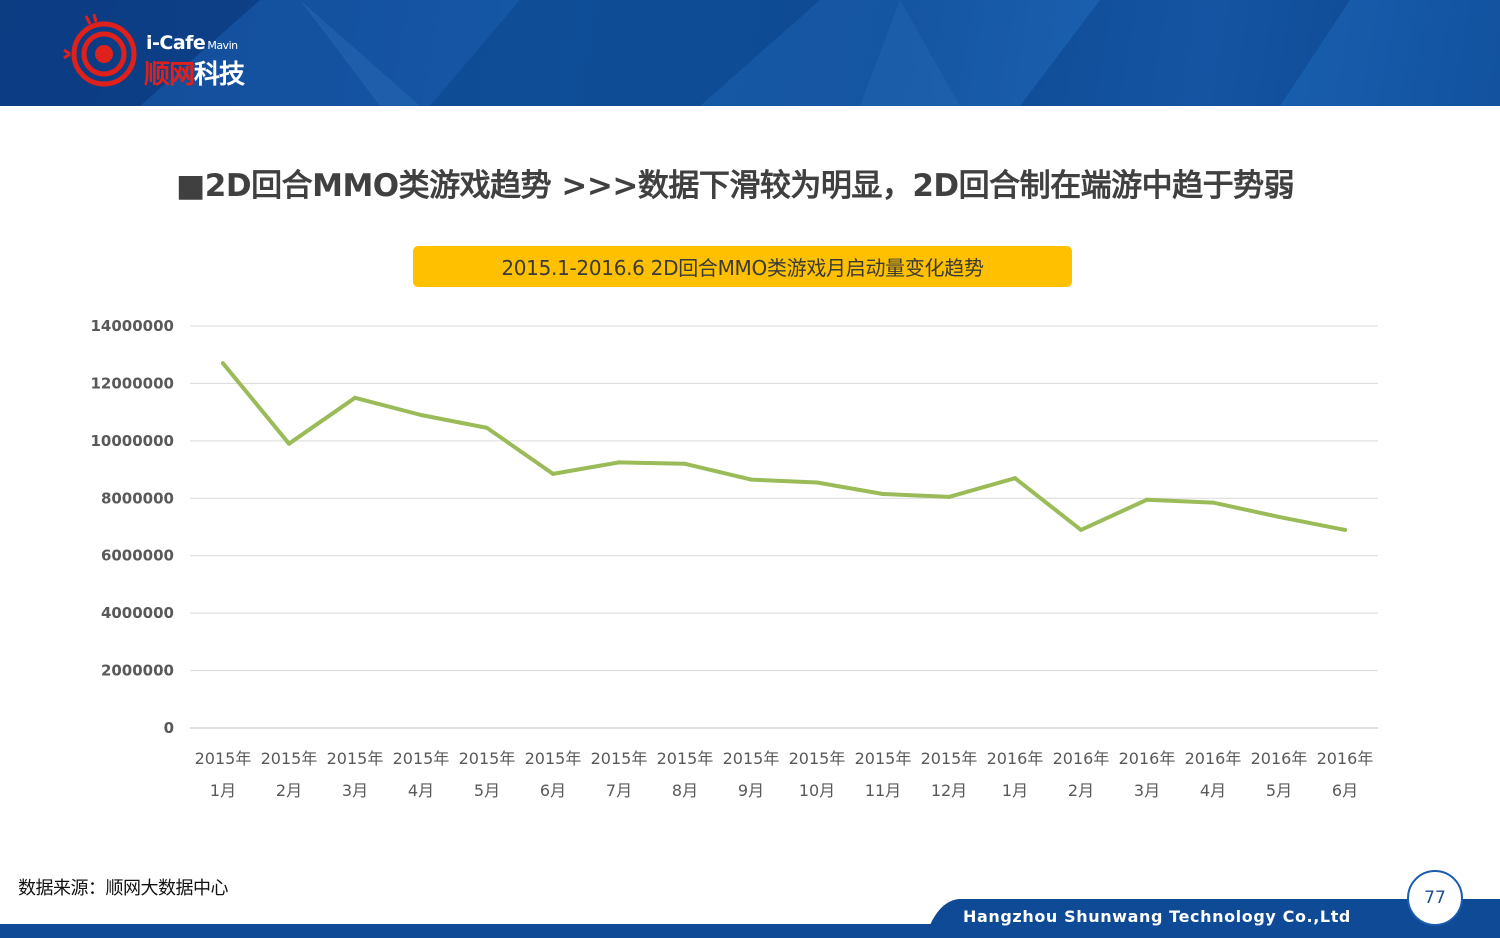  Describe the element at coordinates (133, 326) in the screenshot. I see `y-tick-label: 14000000` at that location.